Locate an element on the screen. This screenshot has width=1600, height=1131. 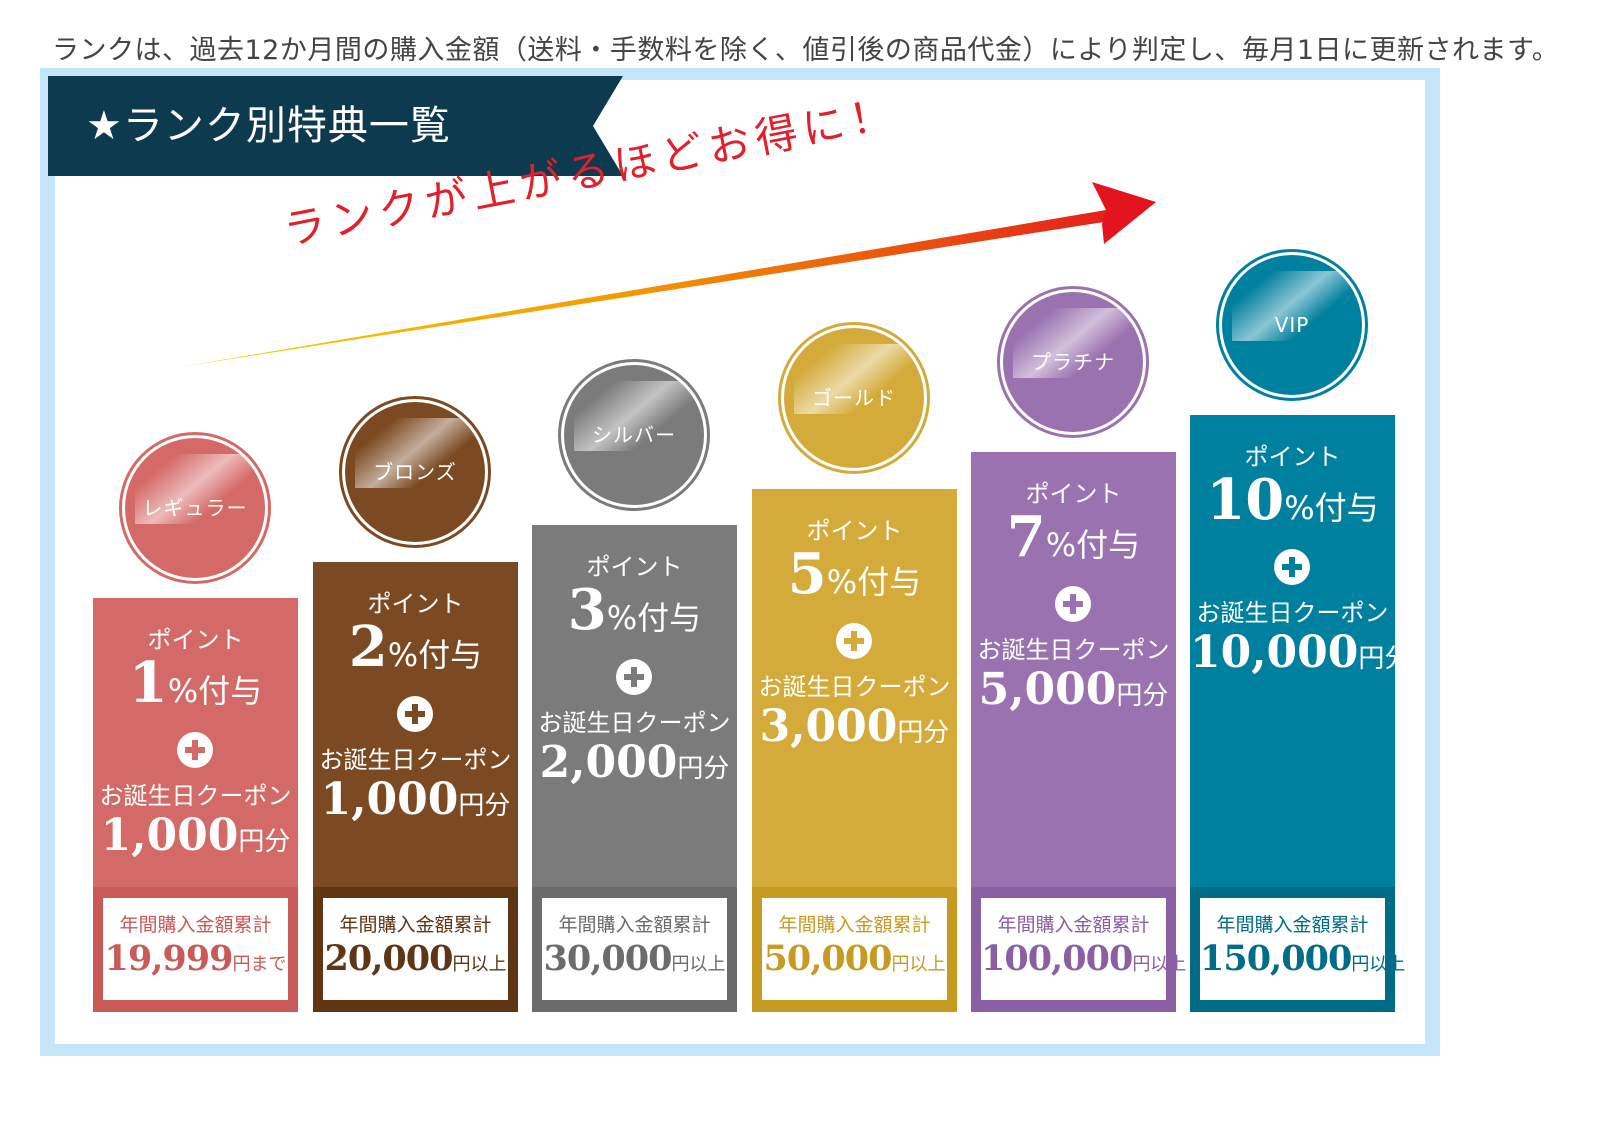
coupon-amount: 5,000円分 is located at coordinates (1073, 689).